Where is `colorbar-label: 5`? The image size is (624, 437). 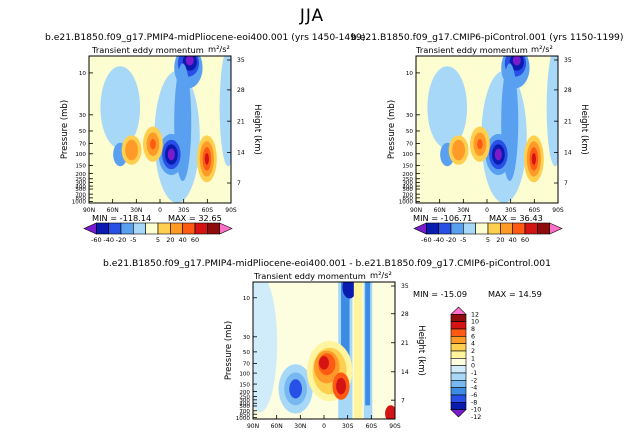
colorbar-label: 5 is located at coordinates (158, 240).